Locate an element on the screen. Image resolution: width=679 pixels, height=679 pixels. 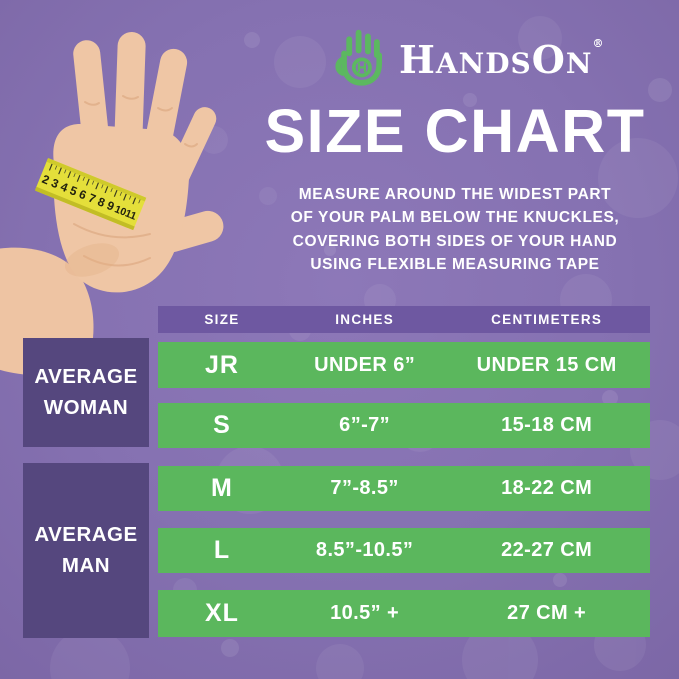
group-label-average-woman: AVERAGE WOMAN is located at coordinates (86, 392).